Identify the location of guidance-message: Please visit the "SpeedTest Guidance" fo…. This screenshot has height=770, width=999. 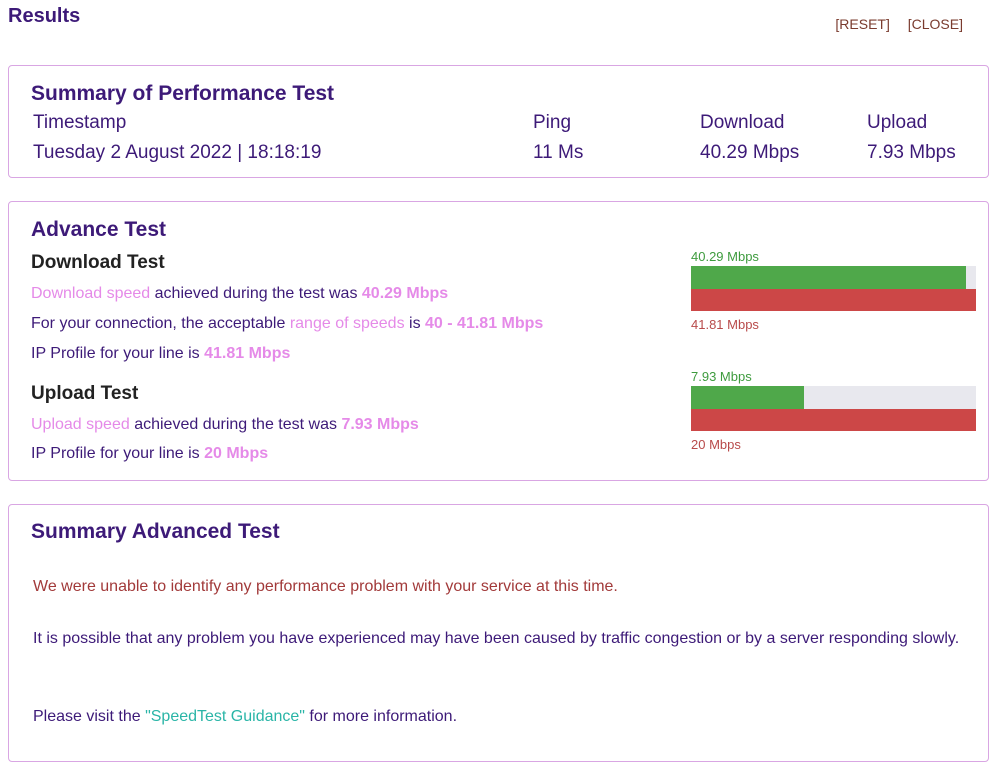
(505, 717).